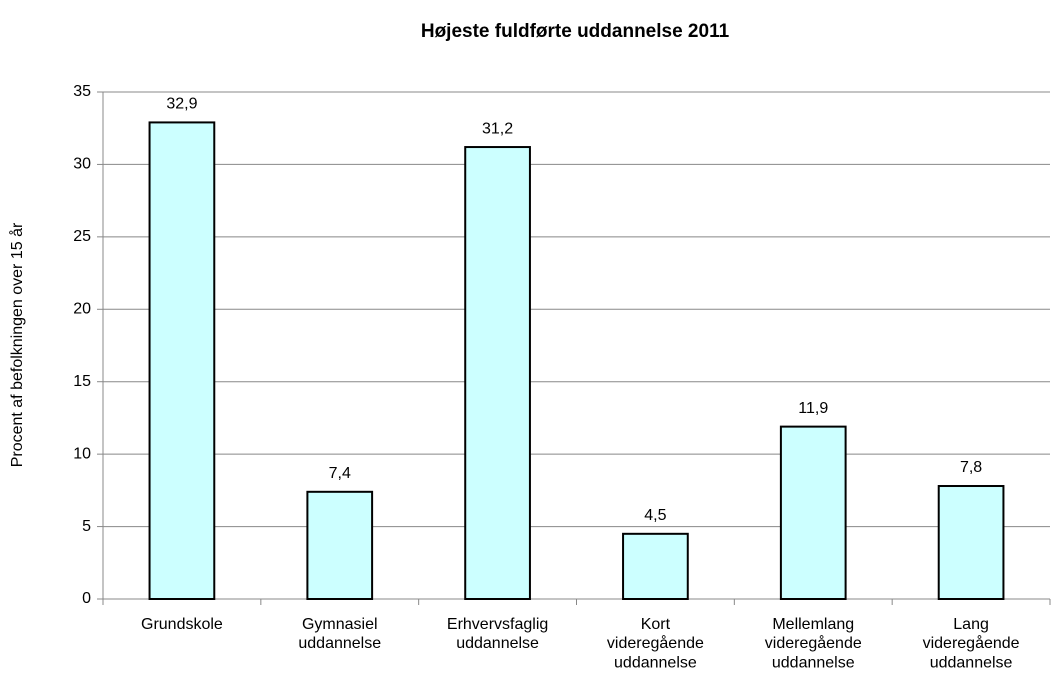 This screenshot has width=1059, height=682. What do you see at coordinates (497, 128) in the screenshot?
I see `data-label: 31,2` at bounding box center [497, 128].